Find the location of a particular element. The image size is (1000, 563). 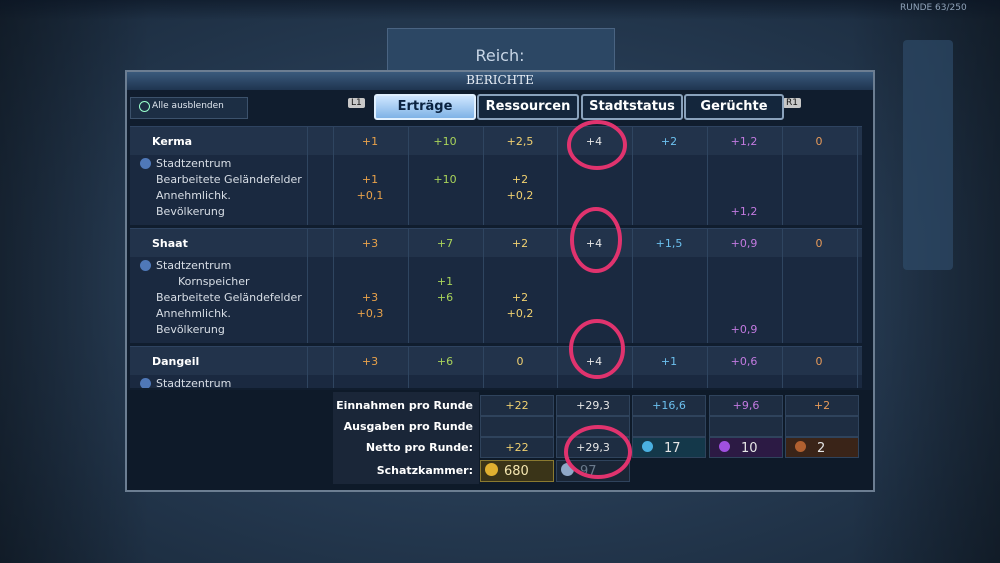

row-value: +0,2 is located at coordinates (520, 313).